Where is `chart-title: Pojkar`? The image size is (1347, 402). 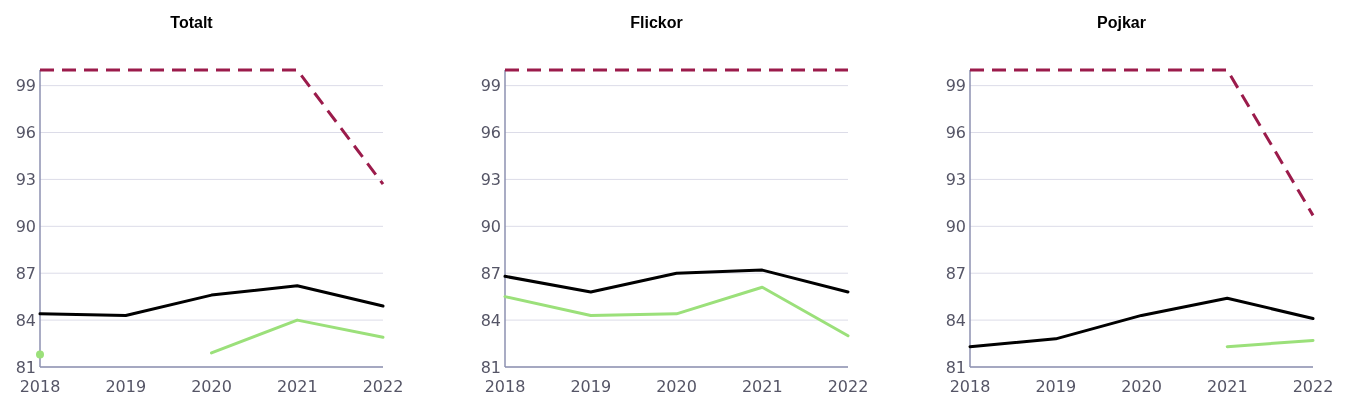 chart-title: Pojkar is located at coordinates (1121, 22).